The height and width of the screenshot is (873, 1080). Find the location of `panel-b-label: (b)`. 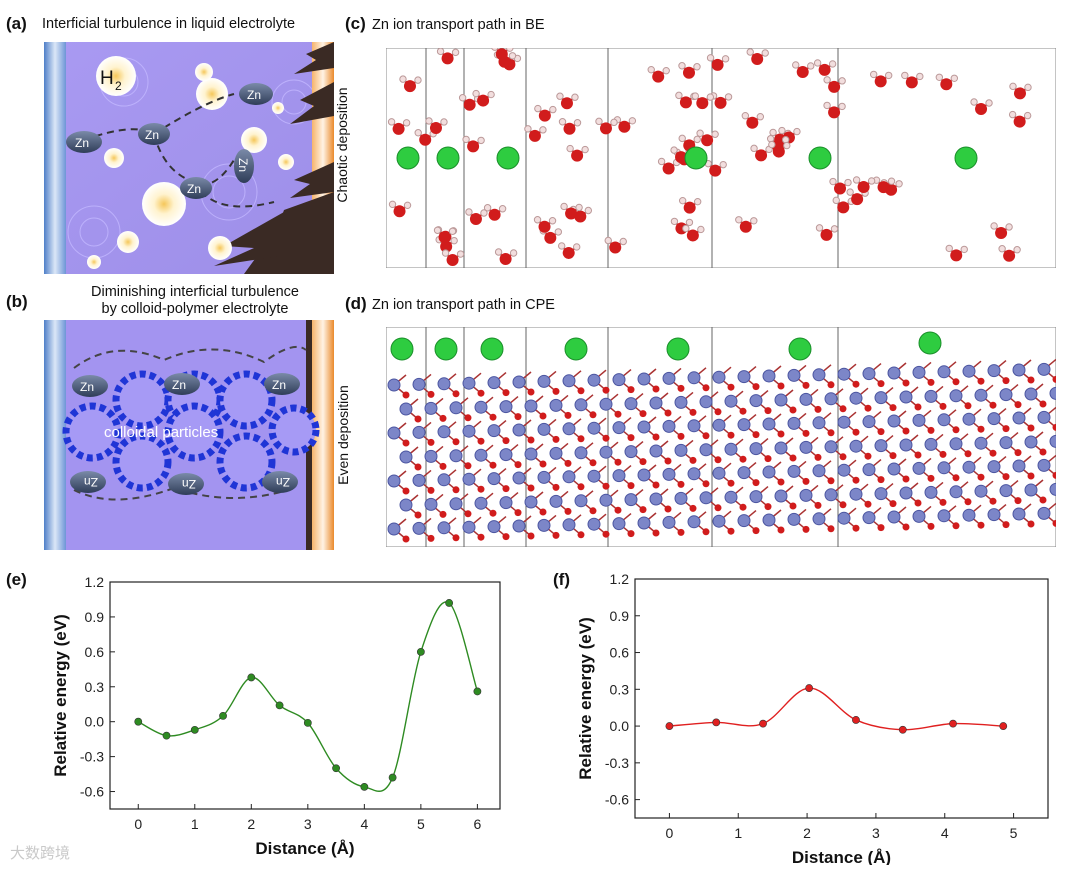

panel-b-label: (b) is located at coordinates (17, 301).